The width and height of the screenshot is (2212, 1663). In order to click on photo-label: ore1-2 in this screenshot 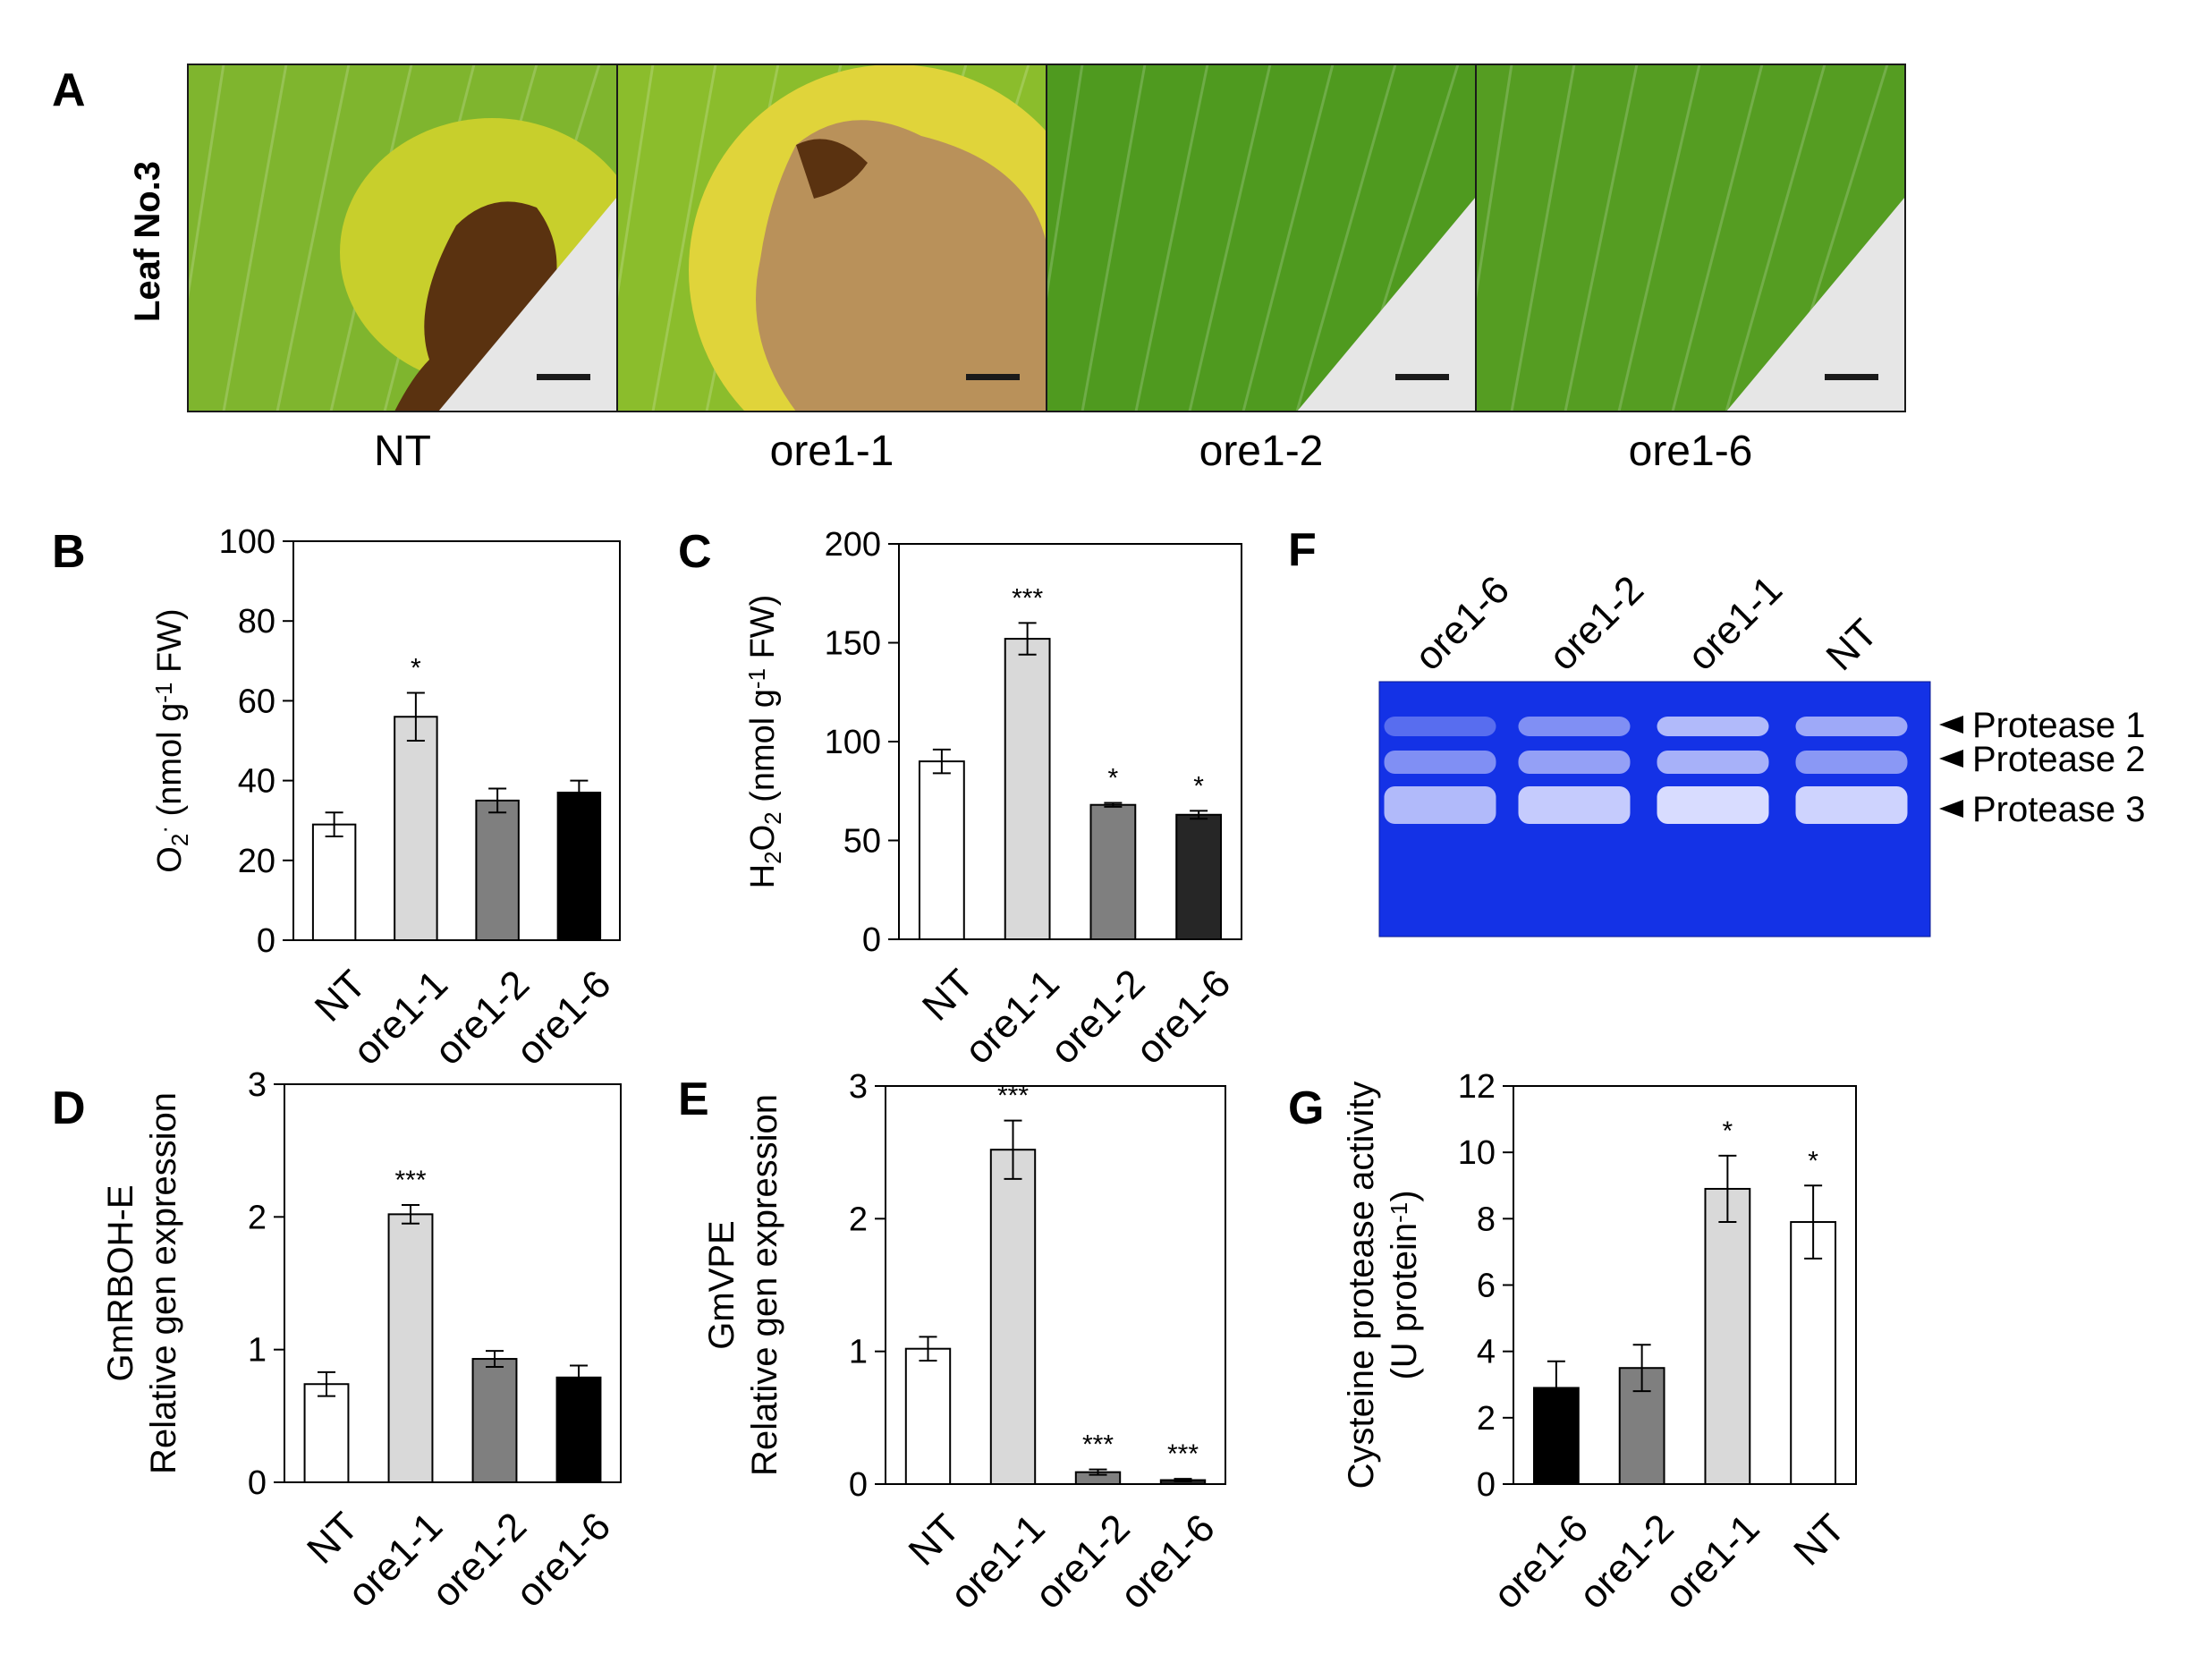, I will do `click(1261, 451)`.